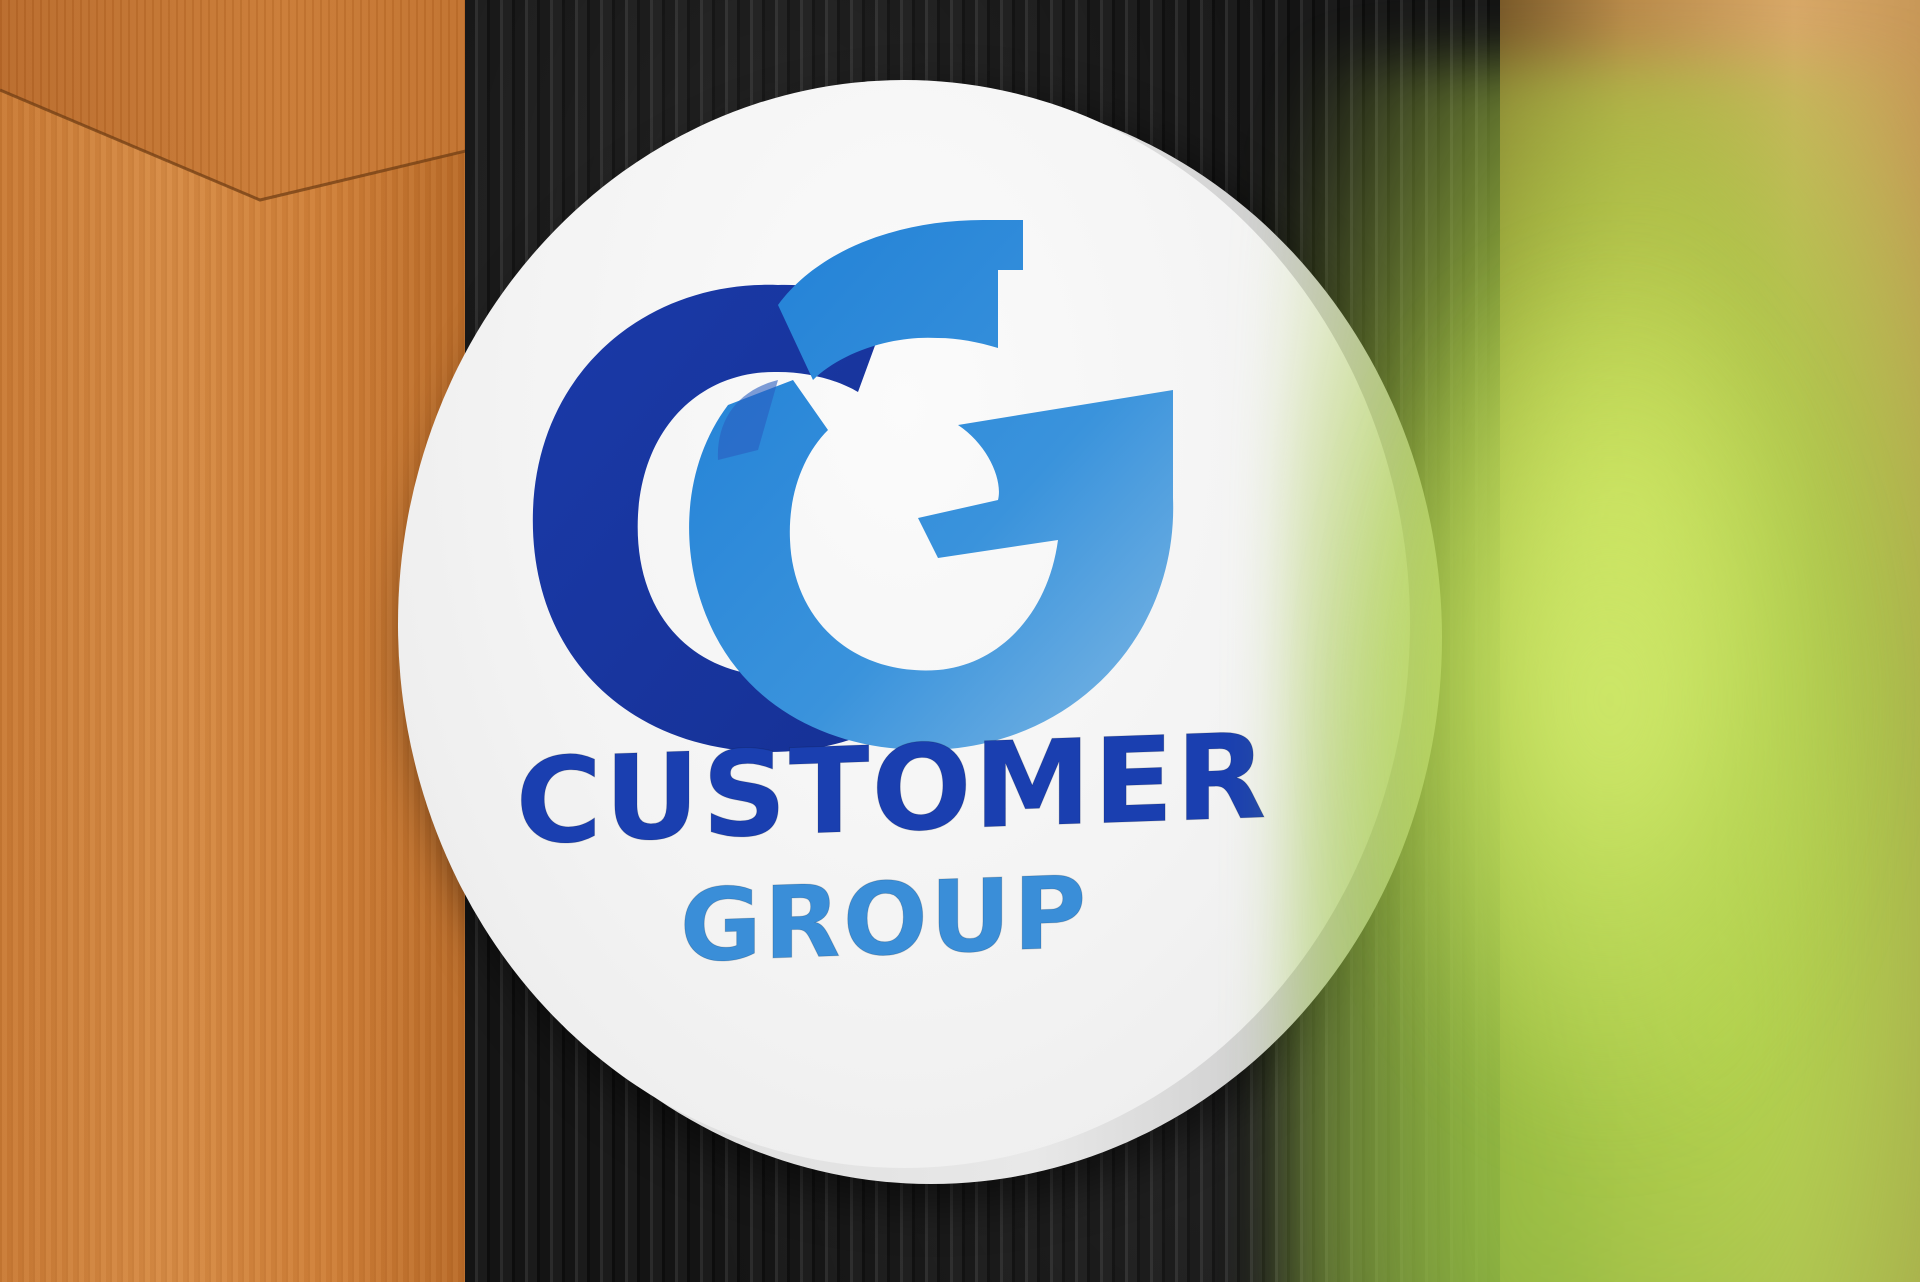 Image resolution: width=1920 pixels, height=1282 pixels. I want to click on letter-g-shape, so click(931, 485).